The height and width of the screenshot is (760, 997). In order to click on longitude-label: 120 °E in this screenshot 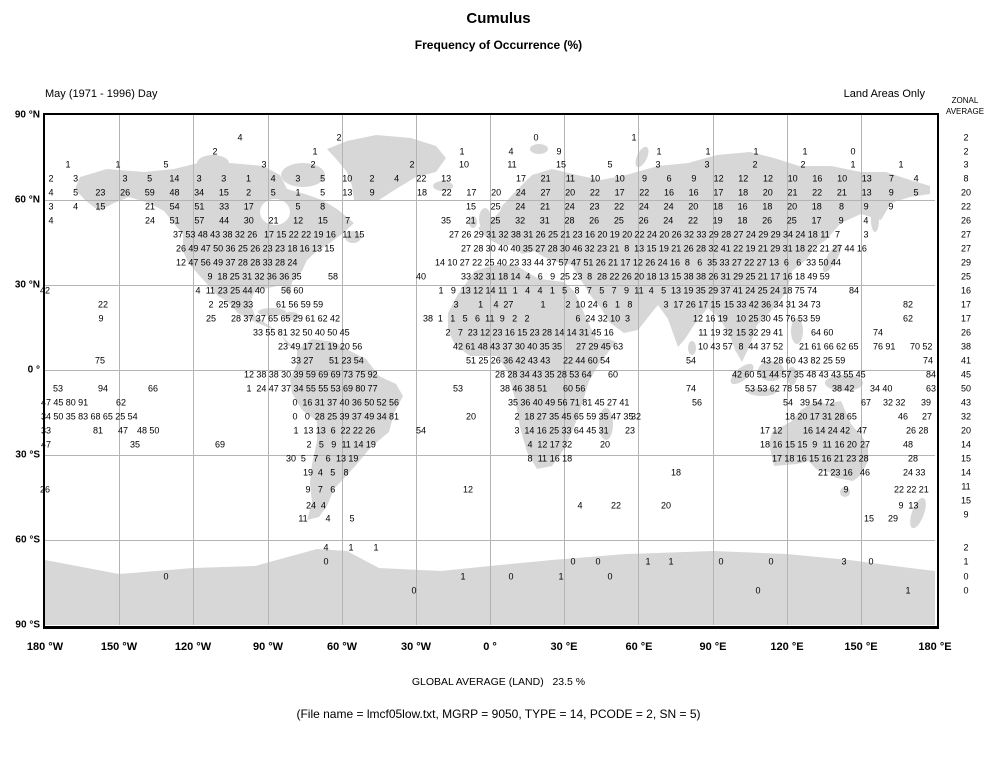, I will do `click(787, 647)`.